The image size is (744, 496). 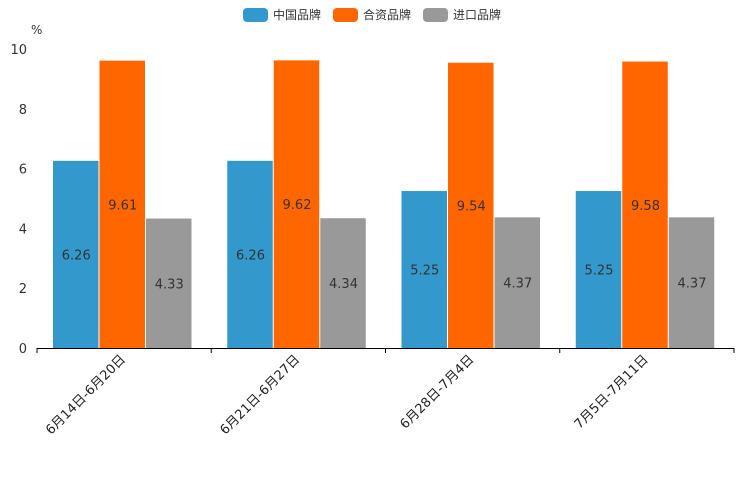 What do you see at coordinates (23, 289) in the screenshot?
I see `y-tick-label: 2` at bounding box center [23, 289].